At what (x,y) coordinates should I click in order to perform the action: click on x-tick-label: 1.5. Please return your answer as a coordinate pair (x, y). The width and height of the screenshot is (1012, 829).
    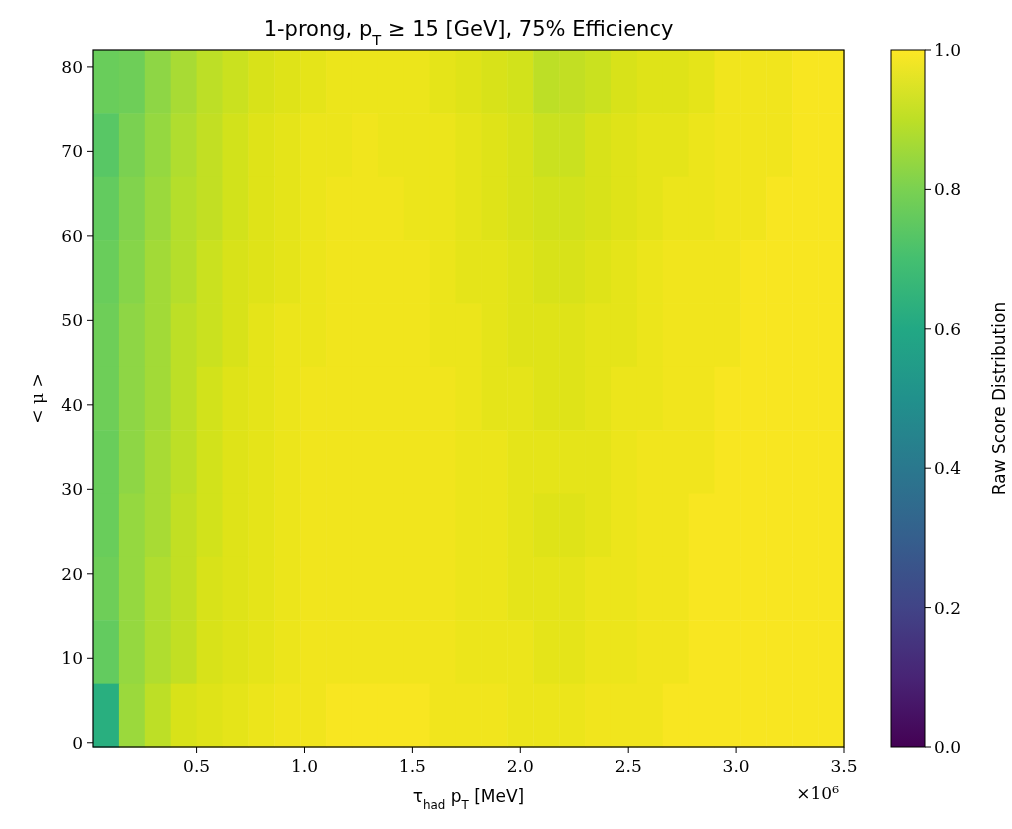
    Looking at the image, I should click on (412, 766).